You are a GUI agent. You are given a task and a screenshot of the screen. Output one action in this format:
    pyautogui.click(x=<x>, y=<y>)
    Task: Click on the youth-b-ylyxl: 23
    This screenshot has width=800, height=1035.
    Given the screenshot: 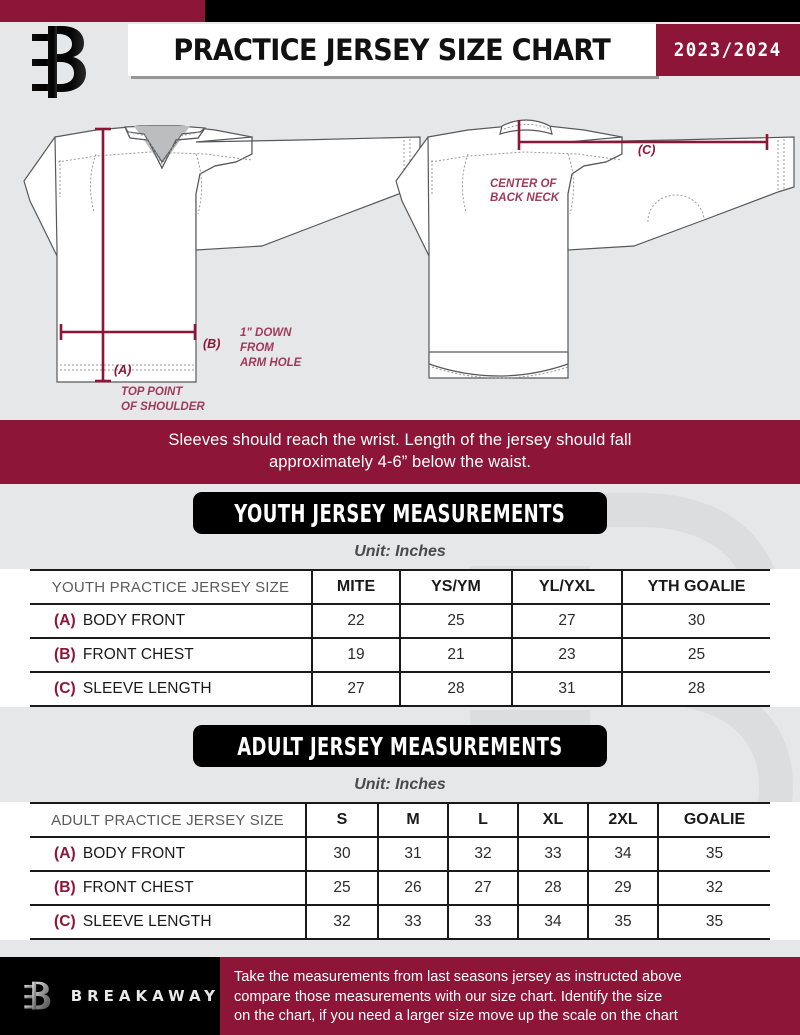 What is the action you would take?
    pyautogui.click(x=566, y=655)
    